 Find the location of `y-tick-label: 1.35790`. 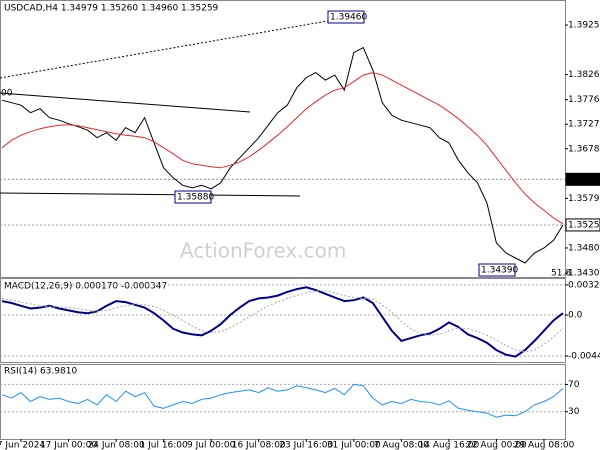

y-tick-label: 1.35790 is located at coordinates (584, 199).